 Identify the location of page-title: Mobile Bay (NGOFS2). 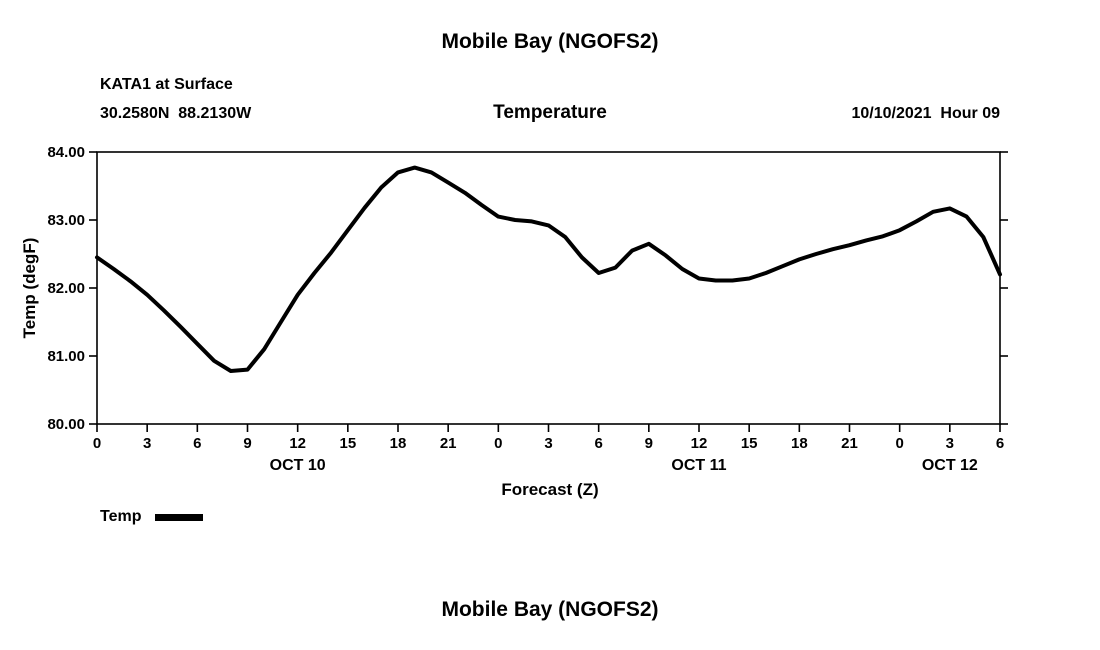
(550, 41).